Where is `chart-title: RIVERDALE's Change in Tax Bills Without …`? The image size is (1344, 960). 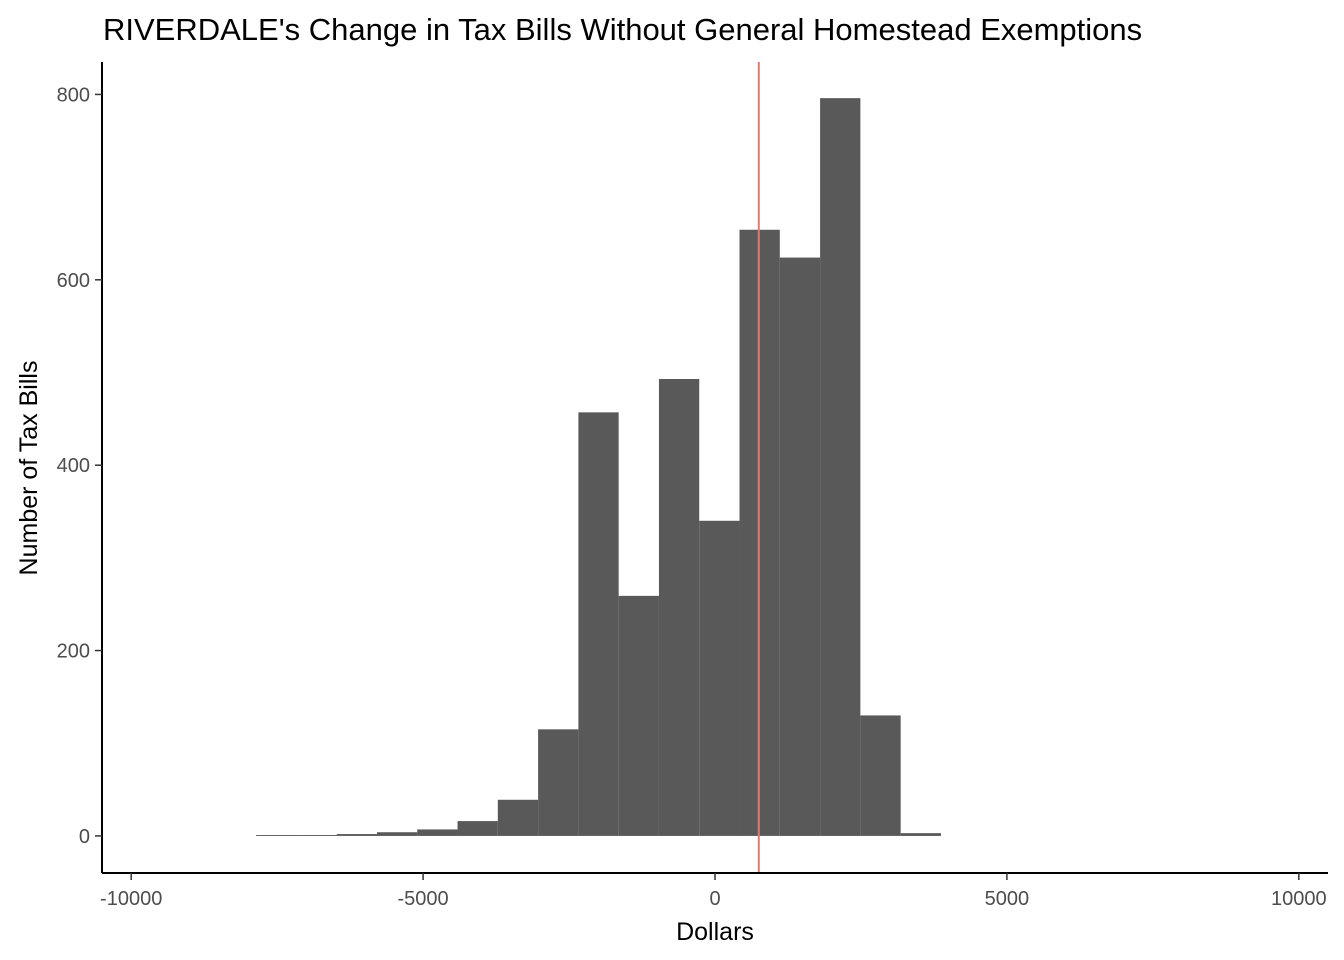 chart-title: RIVERDALE's Change in Tax Bills Without … is located at coordinates (622, 29).